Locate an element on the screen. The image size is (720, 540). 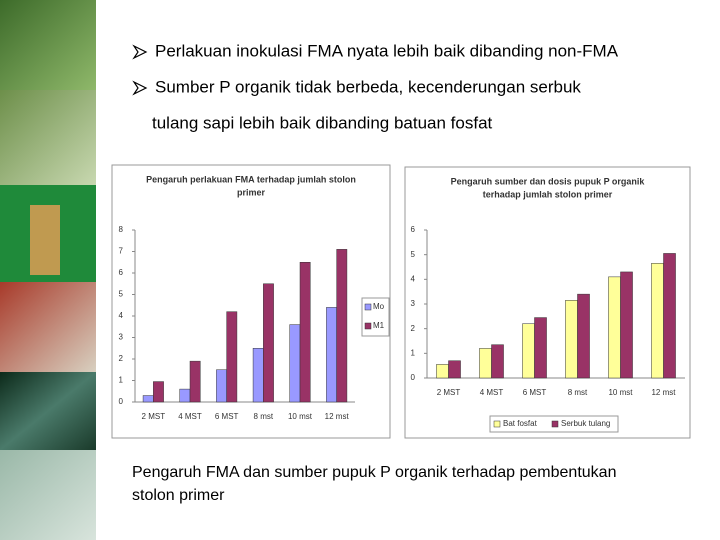
chart-title: primer is located at coordinates (251, 192).